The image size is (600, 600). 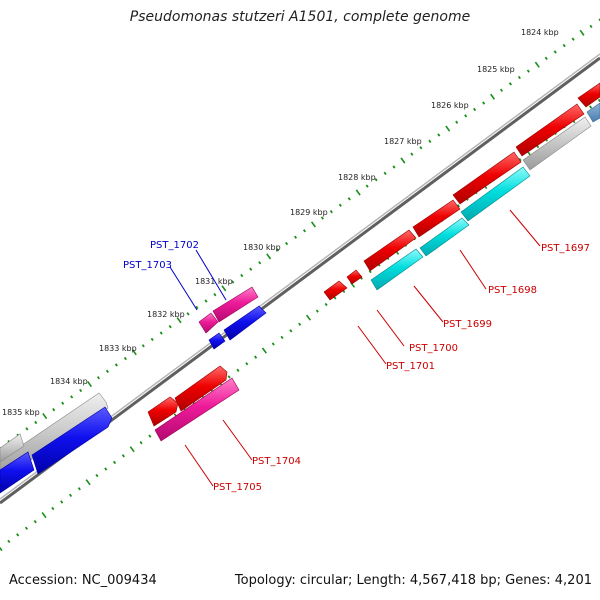 I want to click on gene-pst-1697-cyan, so click(x=495, y=194).